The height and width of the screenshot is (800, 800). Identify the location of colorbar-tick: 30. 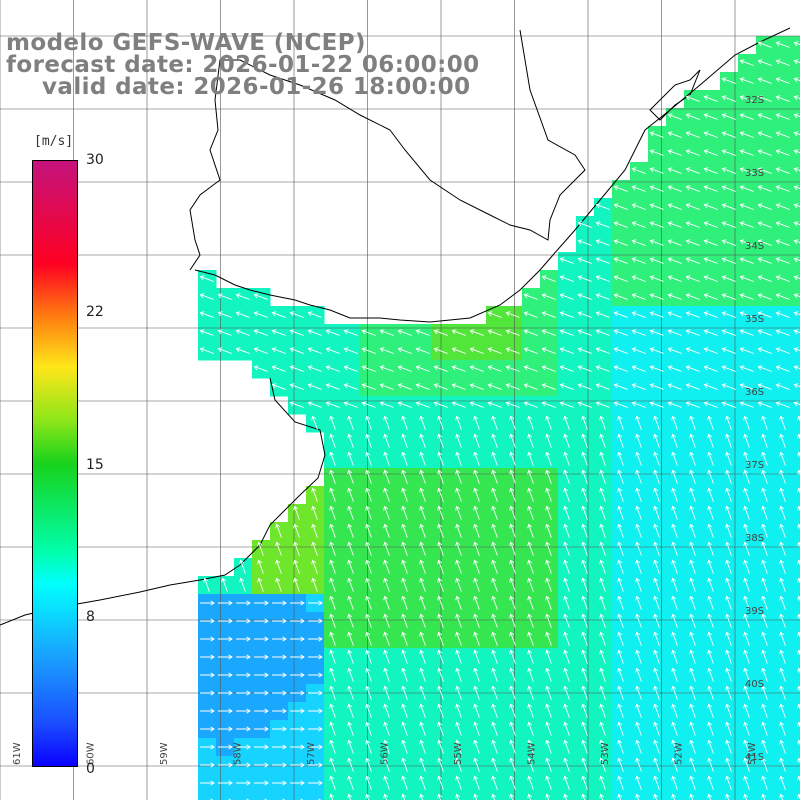
(95, 160).